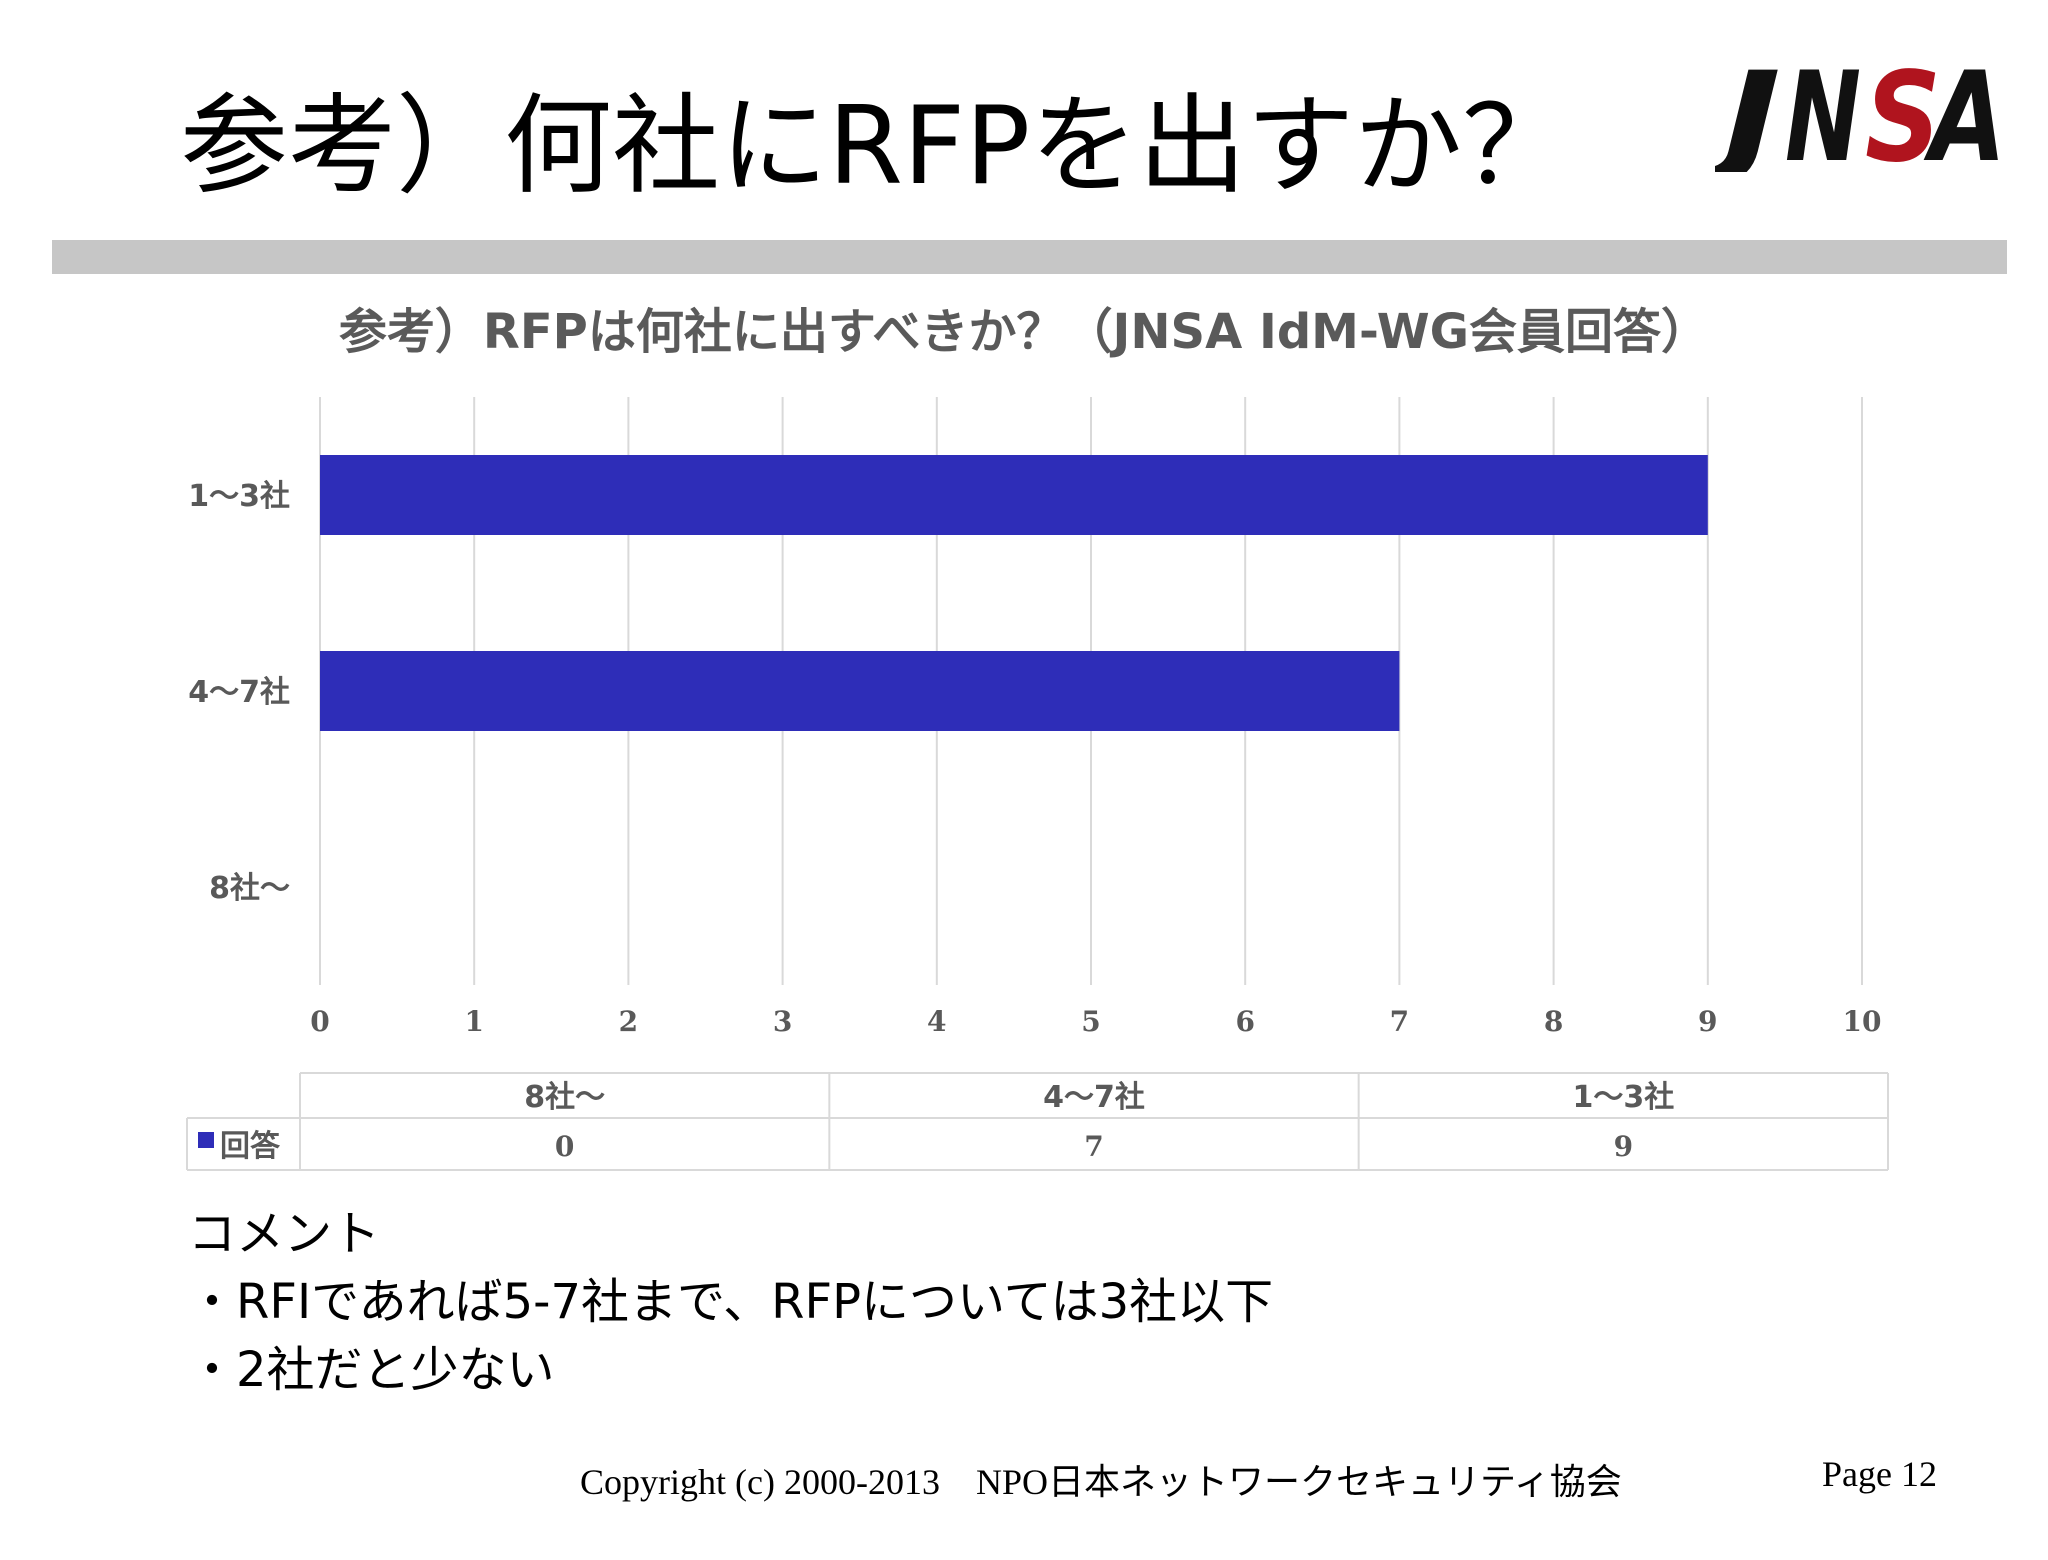  I want to click on category-label: 1～3社, so click(239, 496).